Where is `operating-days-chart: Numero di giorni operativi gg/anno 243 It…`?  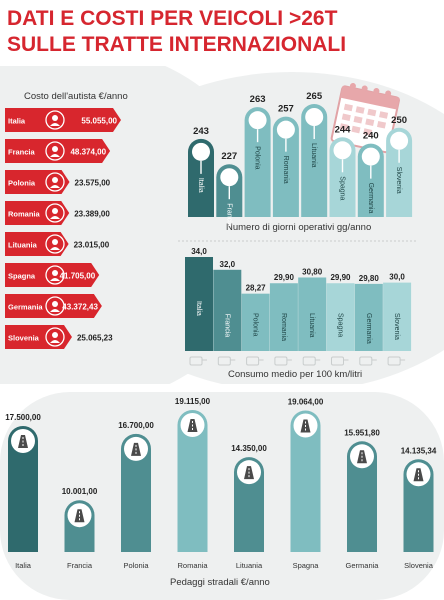
operating-days-chart: Numero di giorni operativi gg/anno 243 It… is located at coordinates (298, 162).